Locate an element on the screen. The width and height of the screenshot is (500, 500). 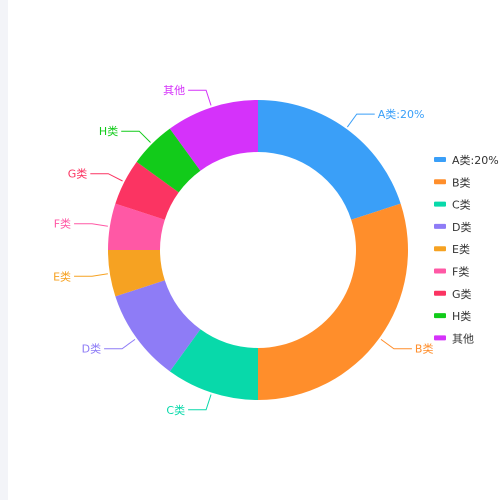
legend-label-2: C类 is located at coordinates (461, 205).